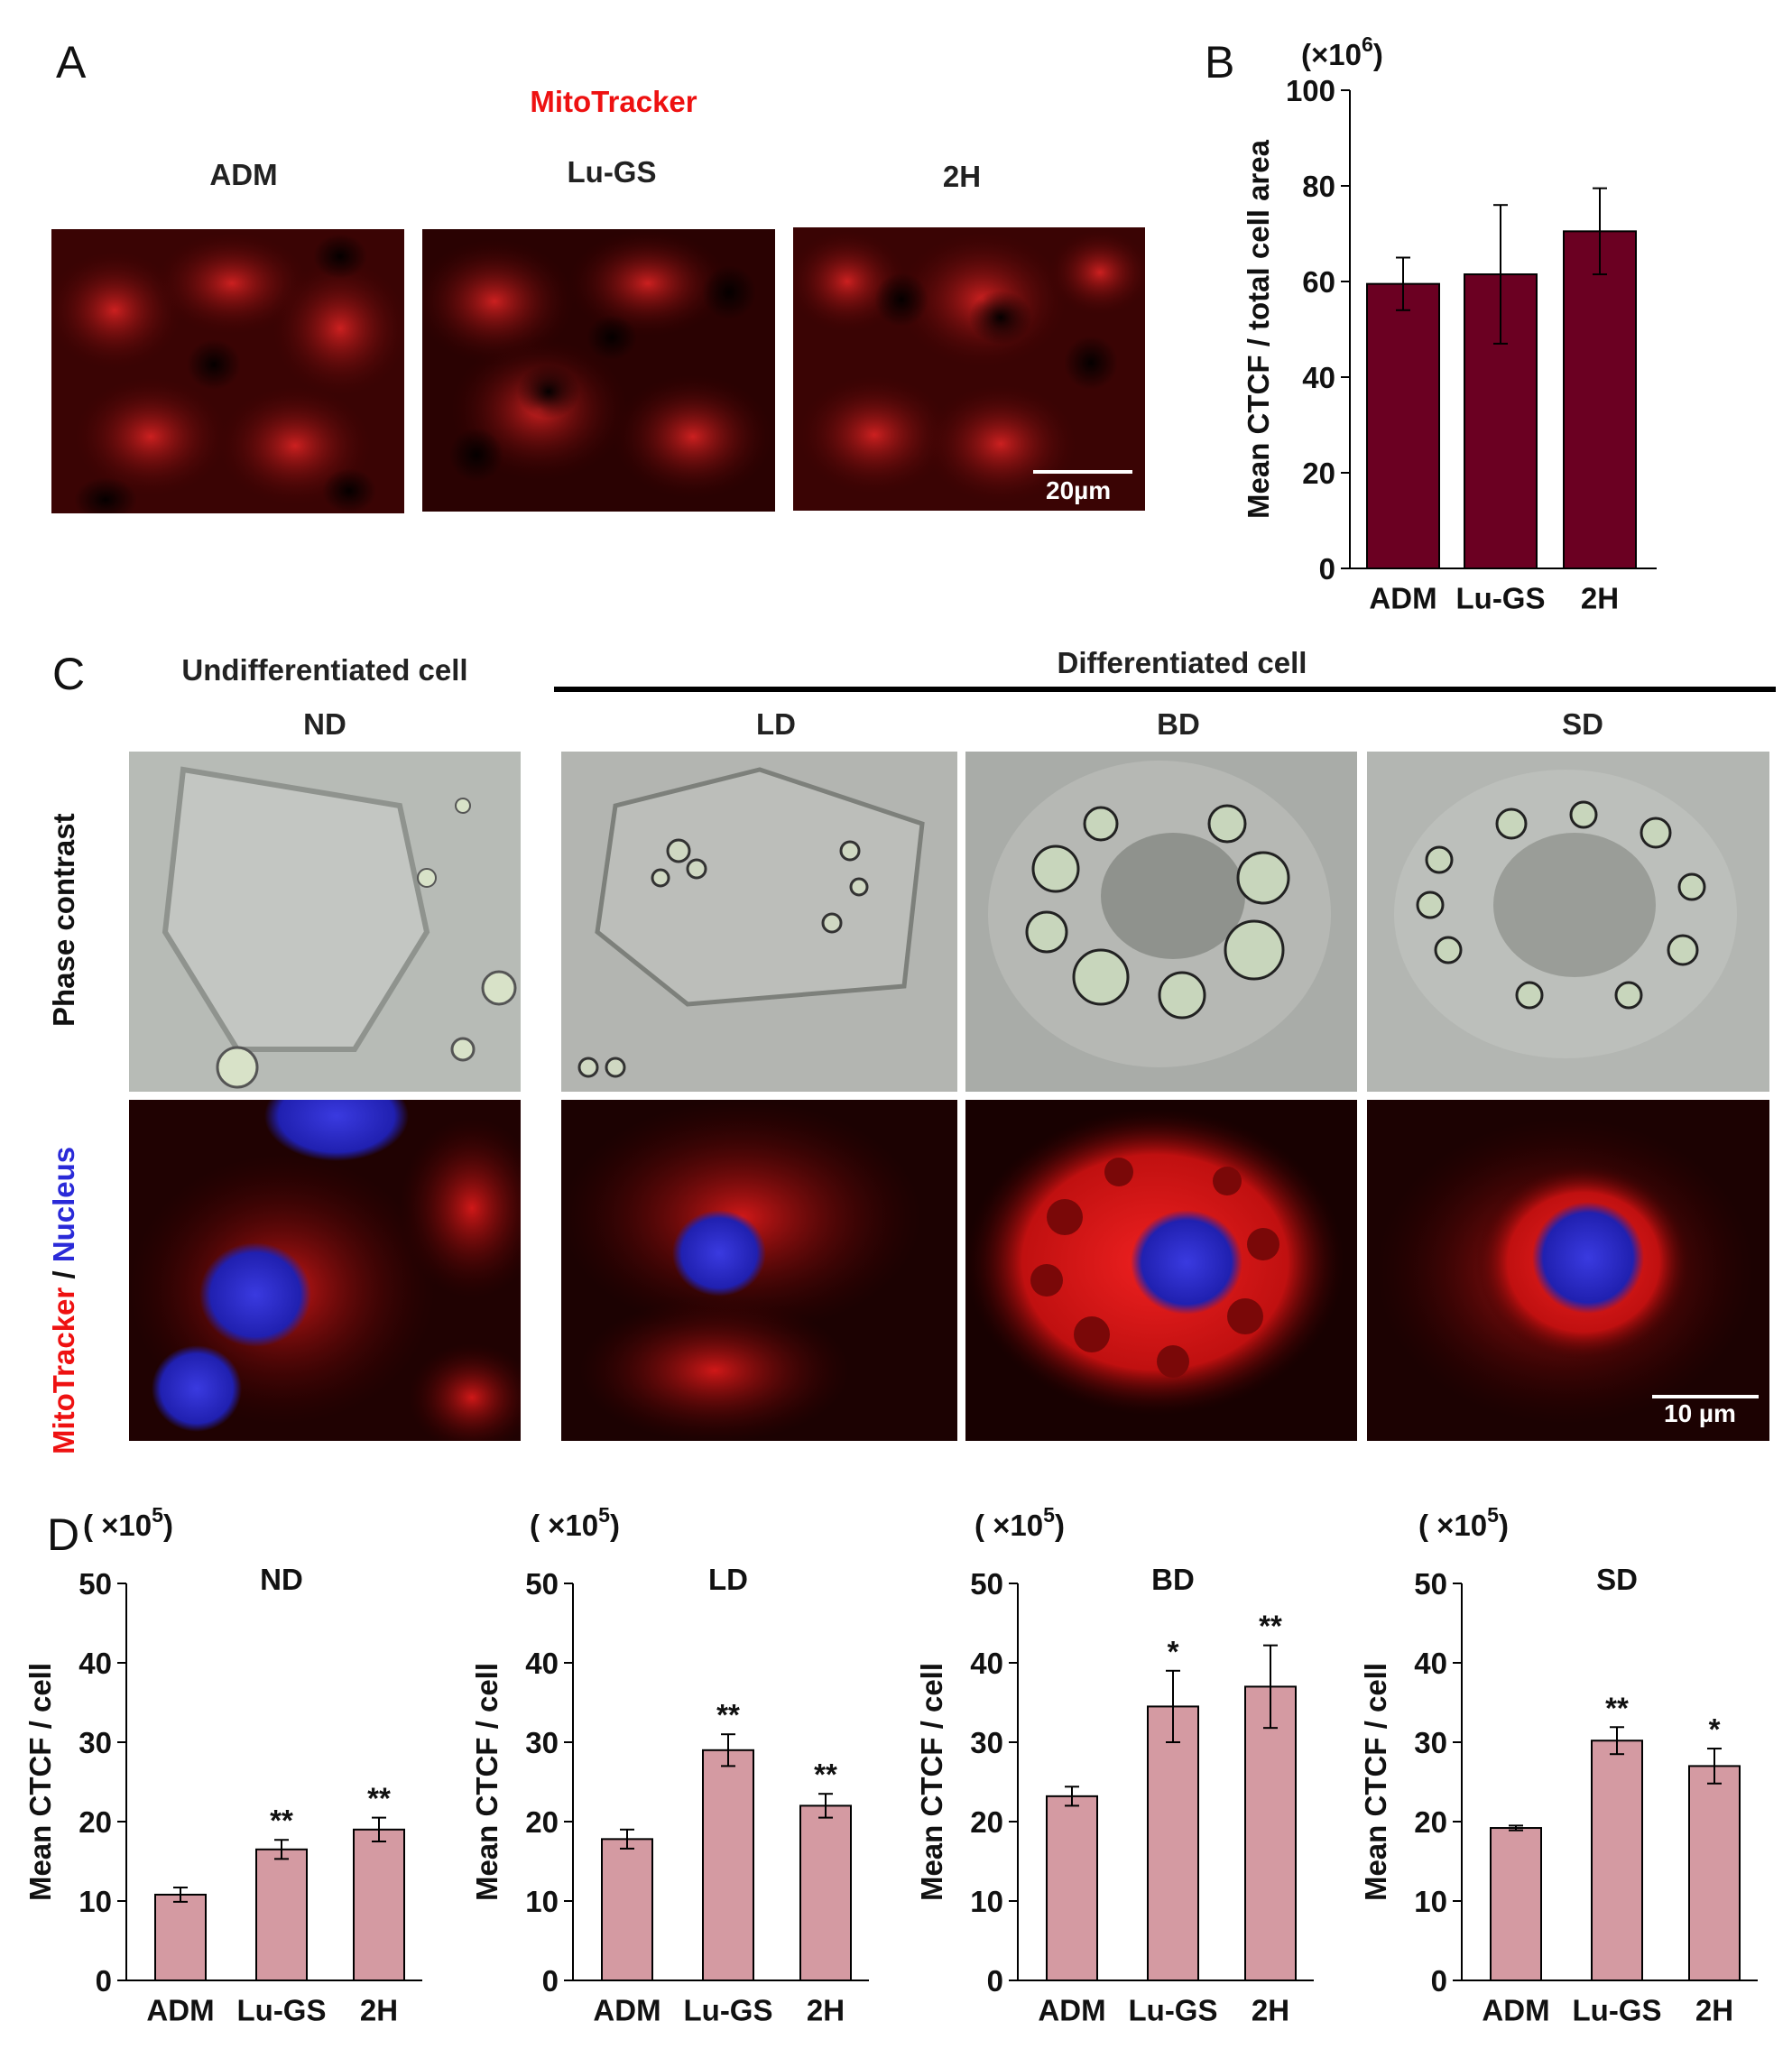  I want to click on chart-d-ld-y-tick-label: 20, so click(542, 1822).